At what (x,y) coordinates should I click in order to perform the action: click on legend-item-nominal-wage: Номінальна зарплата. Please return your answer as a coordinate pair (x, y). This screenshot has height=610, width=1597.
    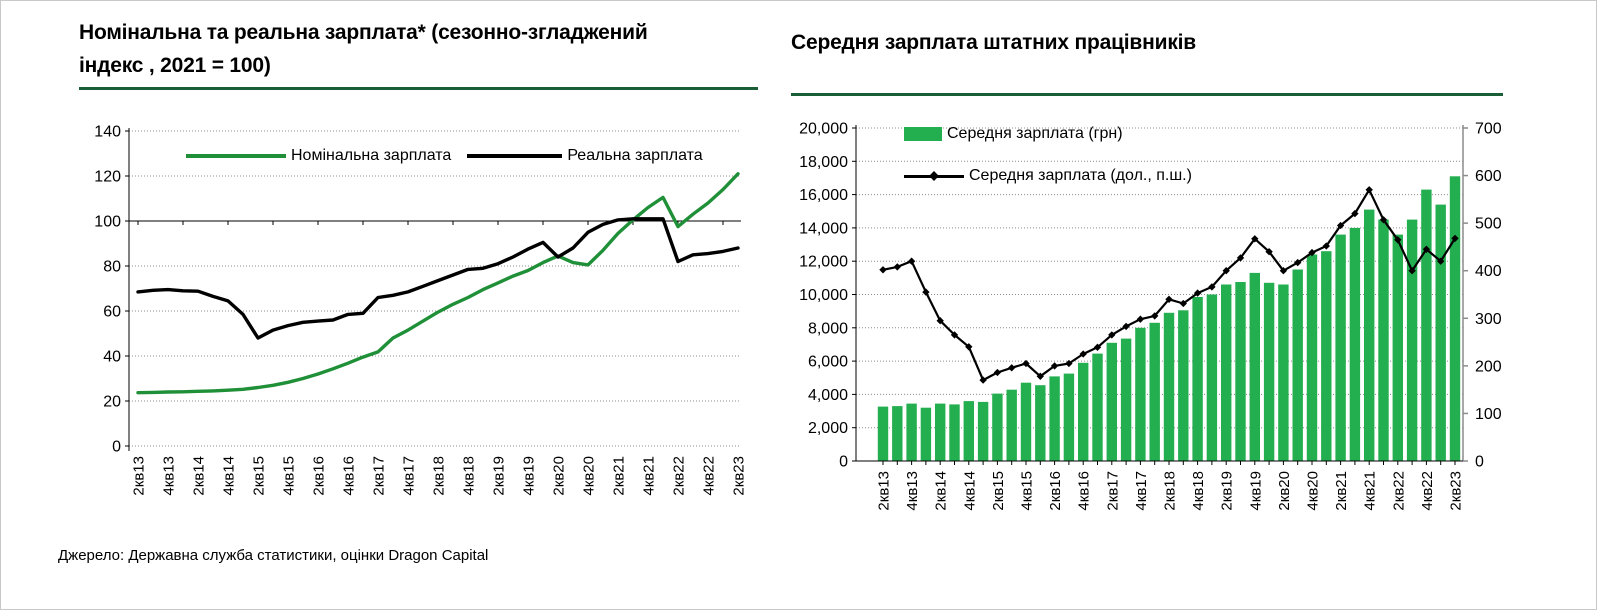
    Looking at the image, I should click on (318, 156).